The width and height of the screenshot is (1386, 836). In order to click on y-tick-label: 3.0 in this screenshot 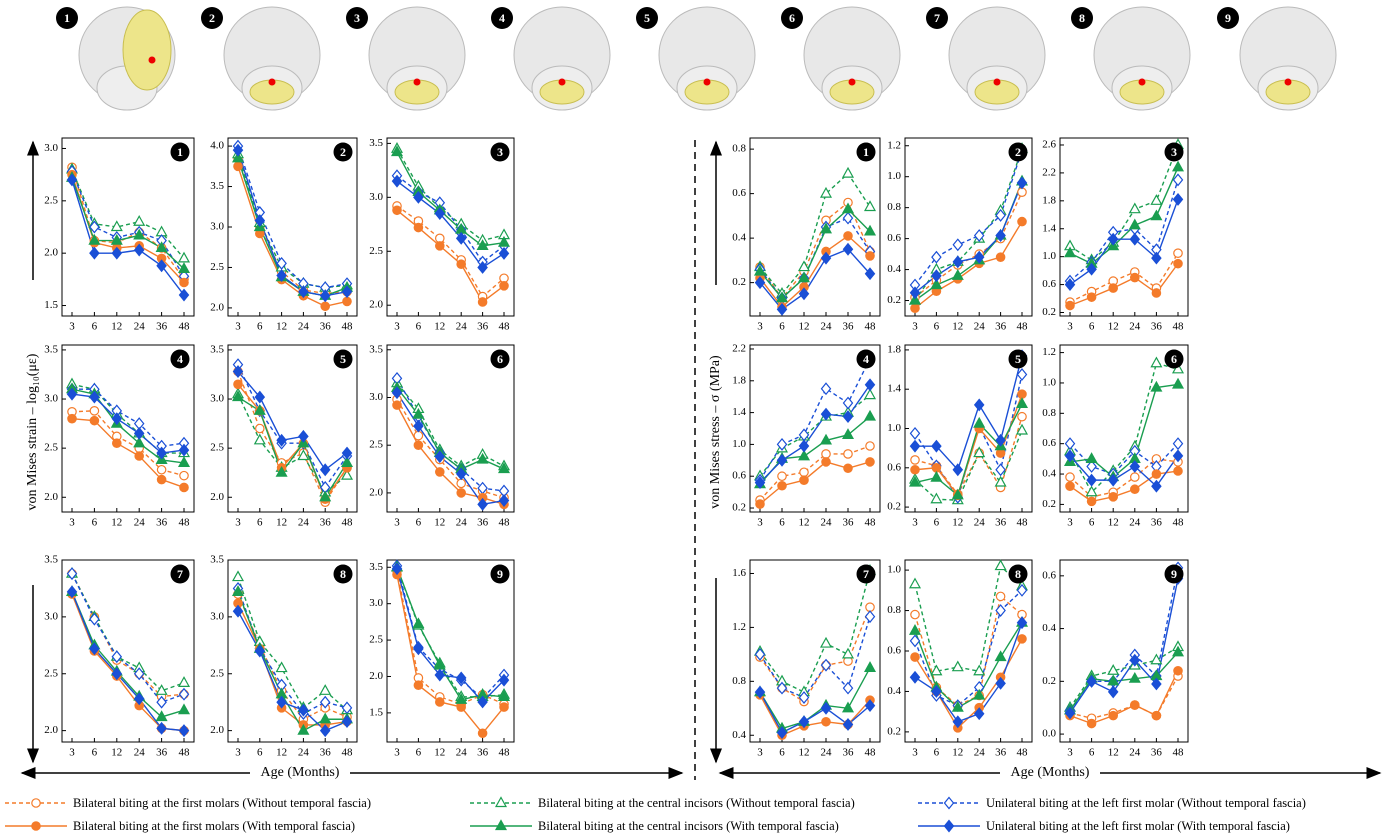, I will do `click(51, 399)`.